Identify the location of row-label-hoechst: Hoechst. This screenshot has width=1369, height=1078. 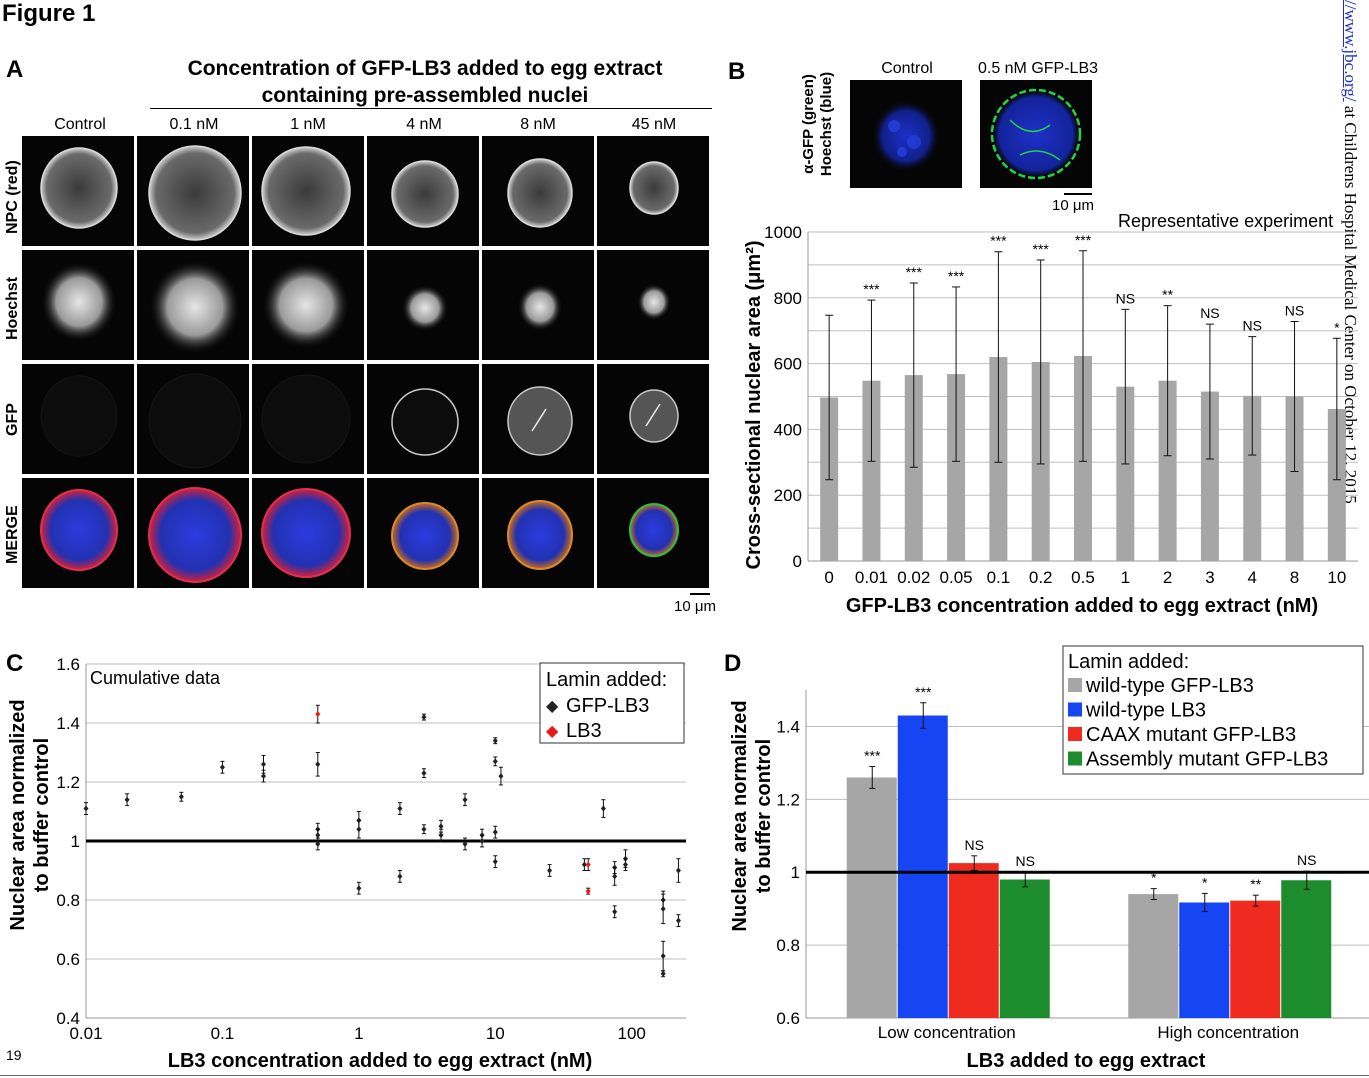
(12, 308).